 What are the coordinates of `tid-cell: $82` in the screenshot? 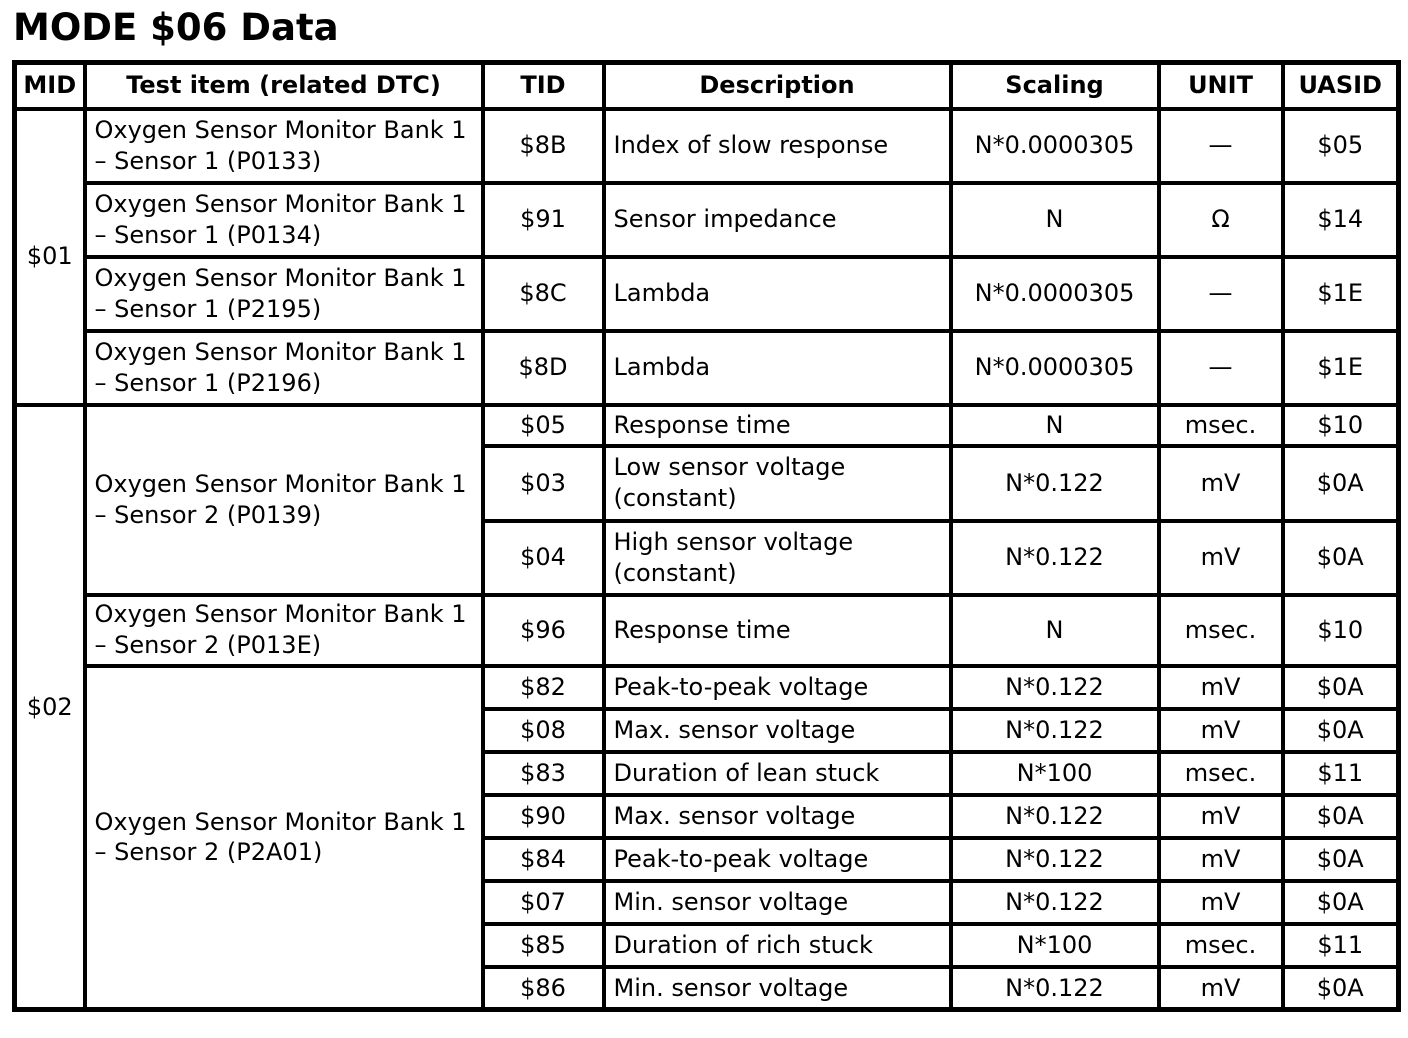 It's located at (543, 687).